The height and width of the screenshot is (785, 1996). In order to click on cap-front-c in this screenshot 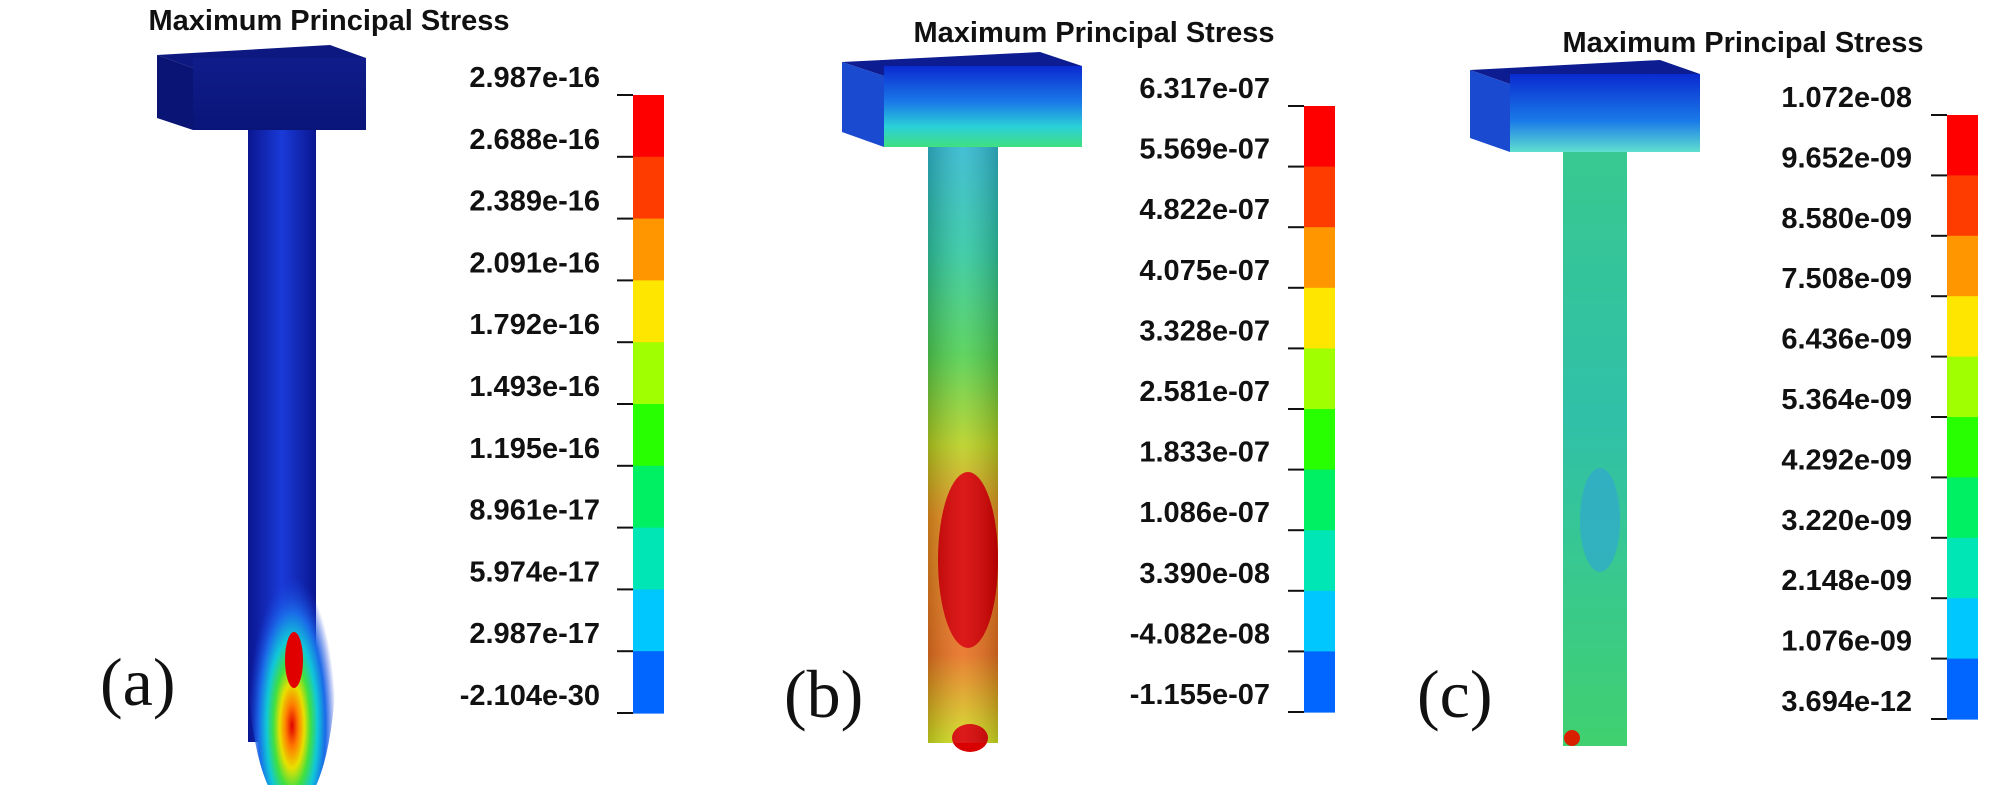, I will do `click(1490, 111)`.